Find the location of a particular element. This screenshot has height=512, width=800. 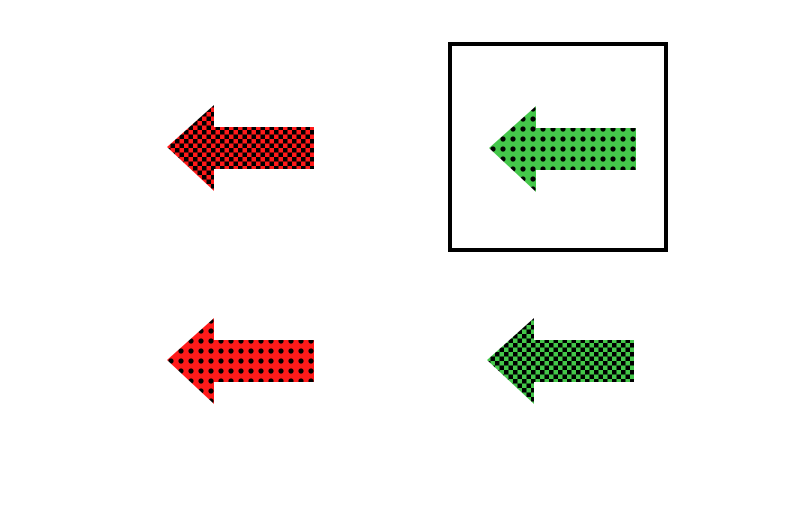

arrow-tile-red-dots is located at coordinates (240, 361).